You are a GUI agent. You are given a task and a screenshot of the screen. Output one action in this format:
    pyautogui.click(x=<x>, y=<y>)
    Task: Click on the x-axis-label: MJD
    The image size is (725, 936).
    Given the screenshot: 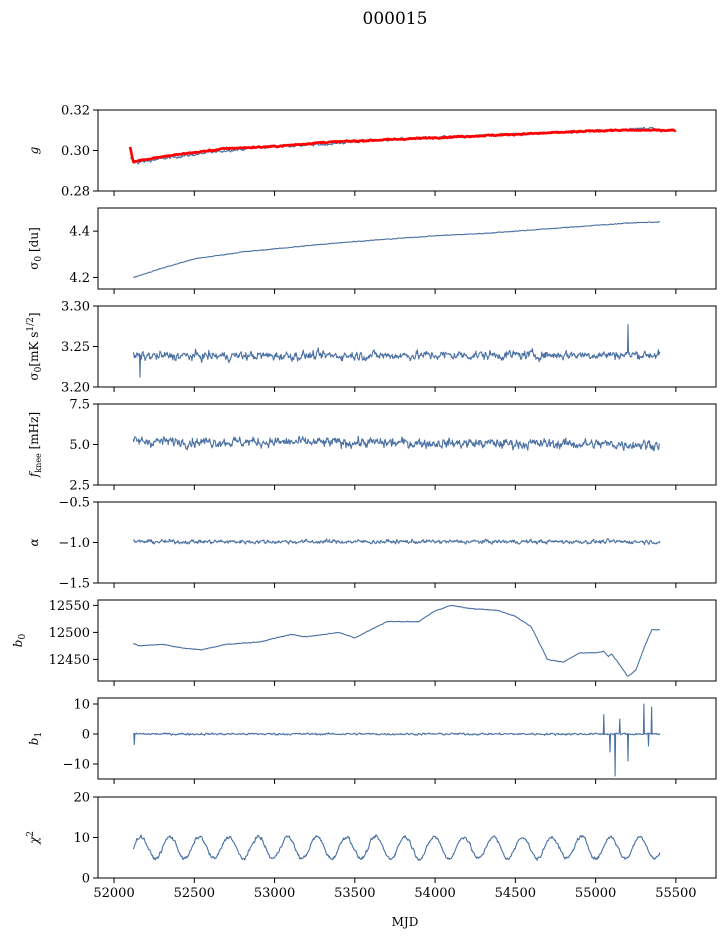 What is the action you would take?
    pyautogui.click(x=405, y=922)
    